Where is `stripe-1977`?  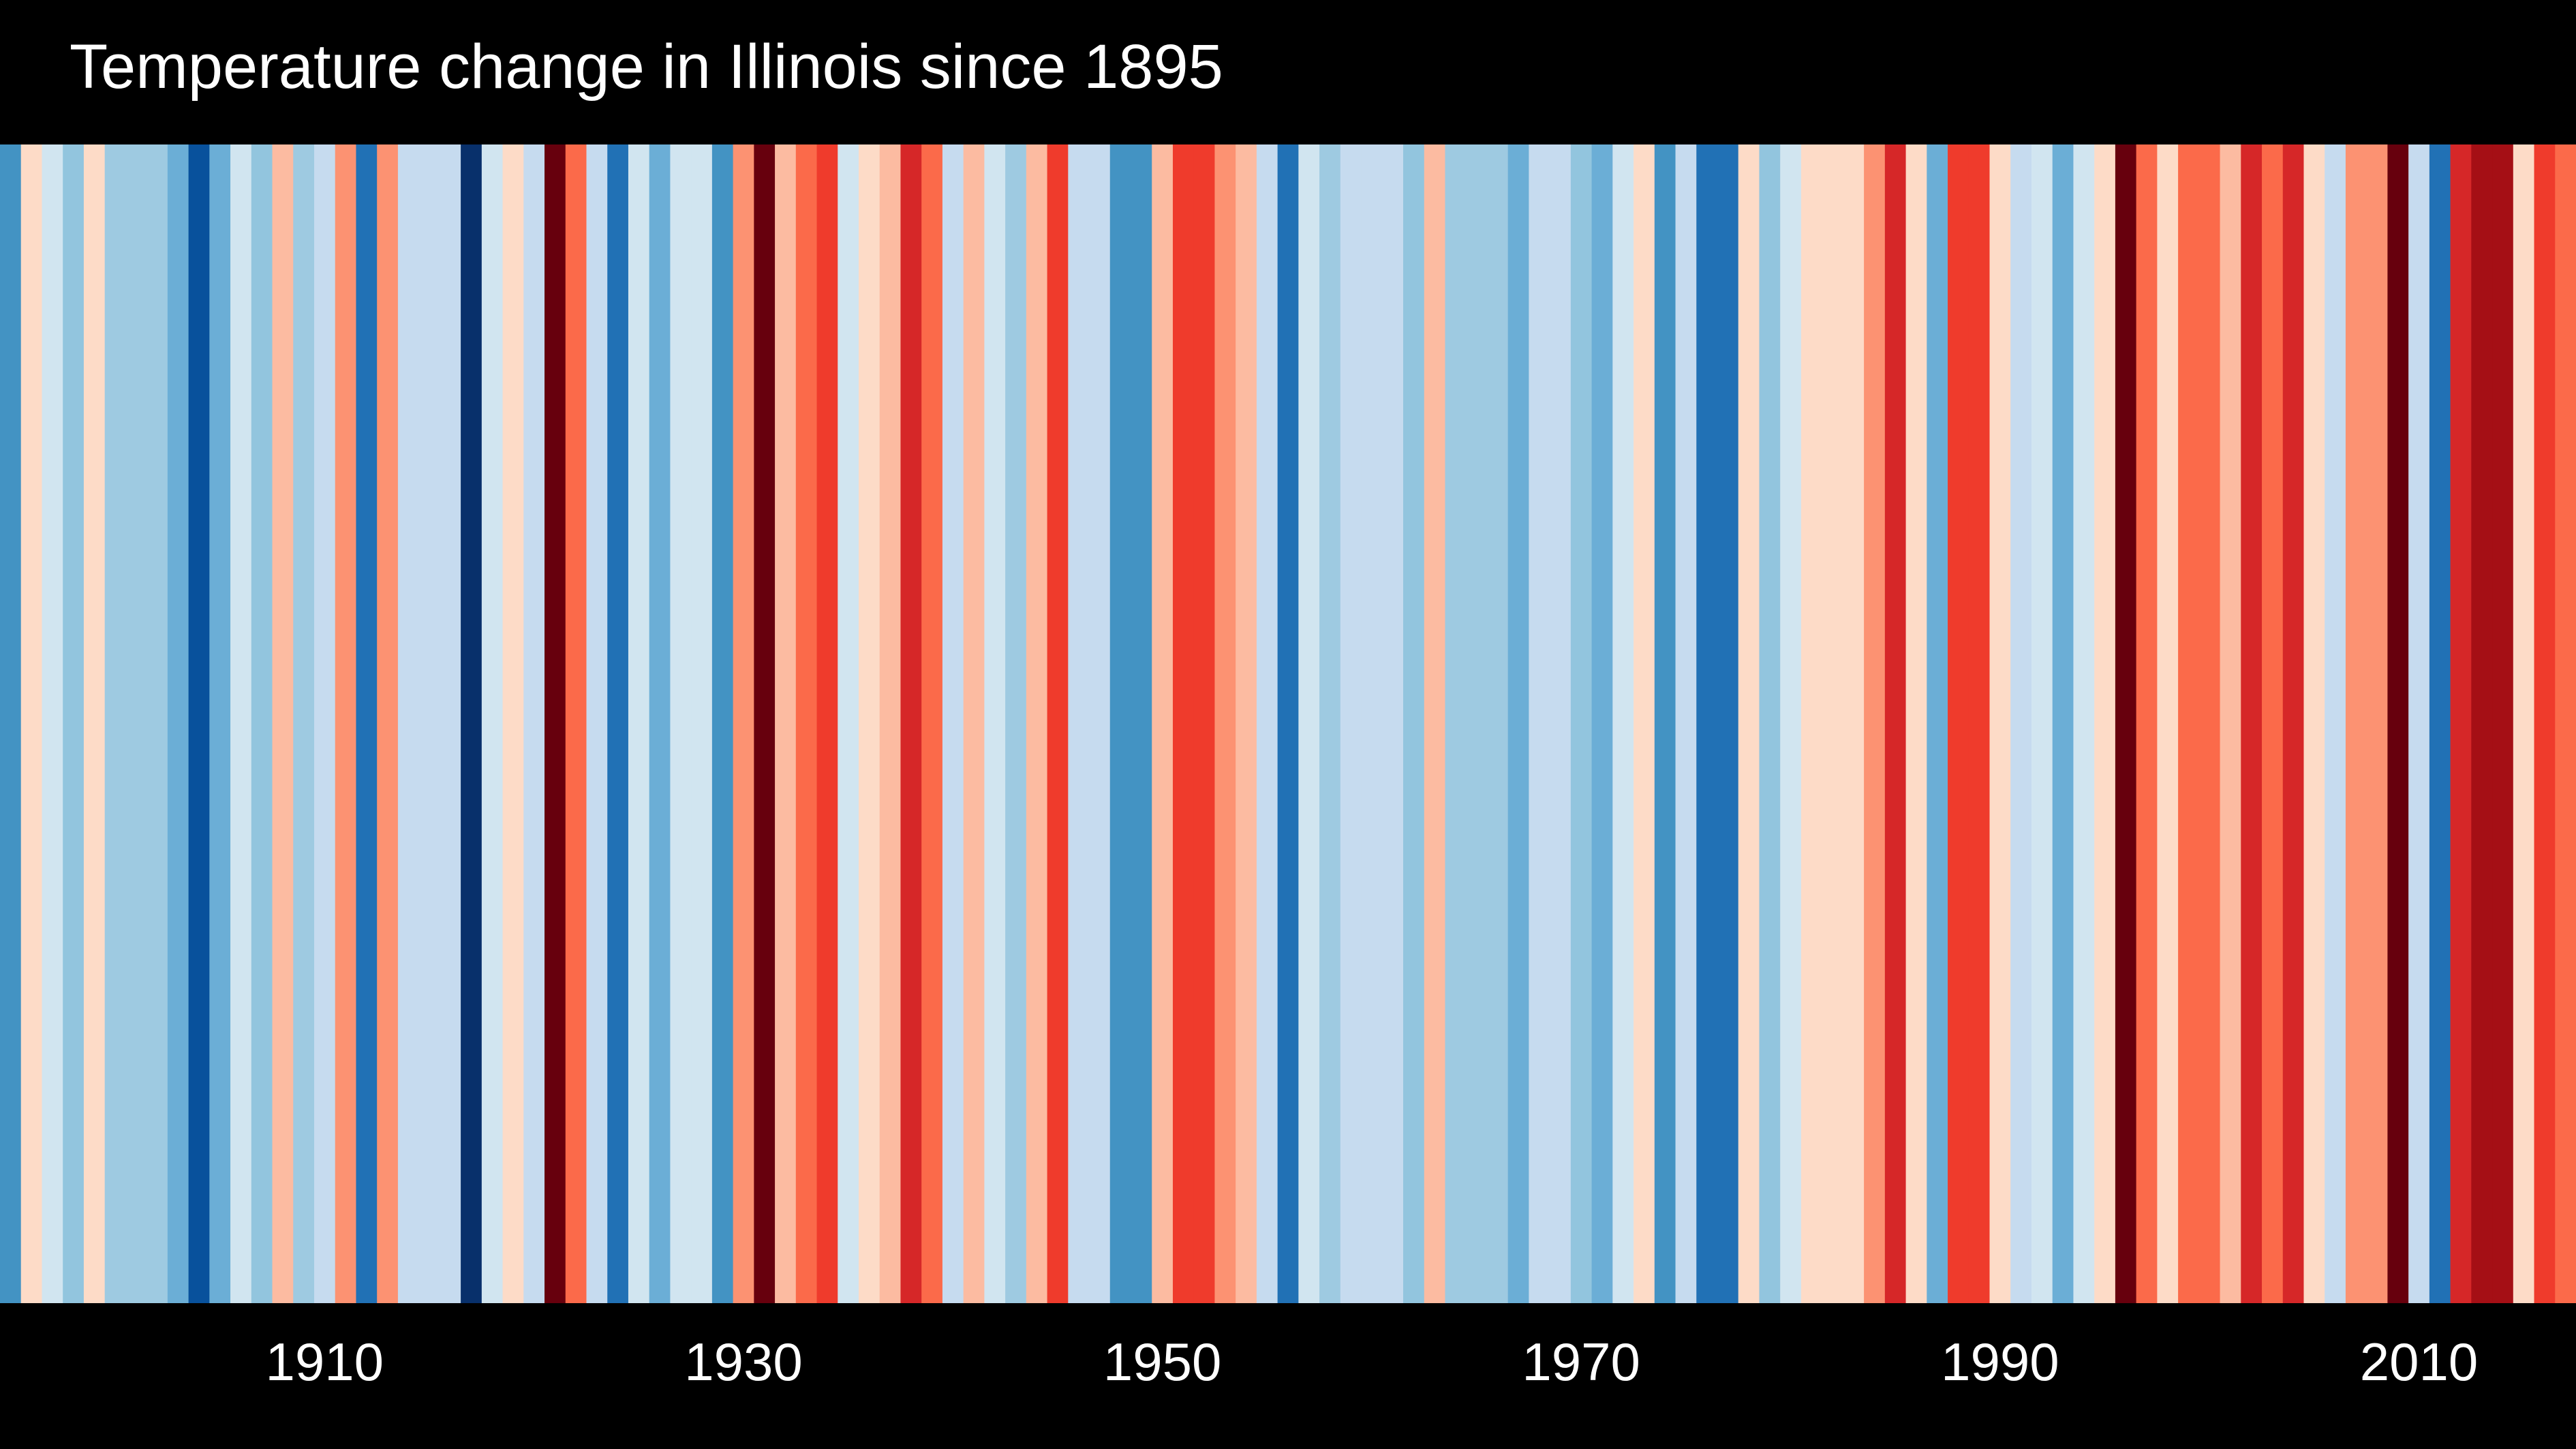
stripe-1977 is located at coordinates (1728, 723).